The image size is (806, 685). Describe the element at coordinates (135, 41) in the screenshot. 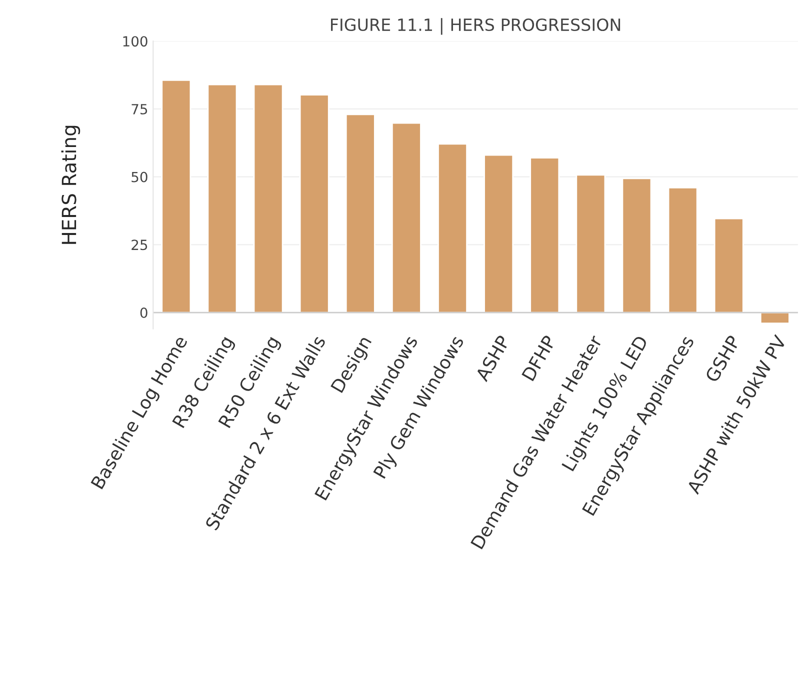

I see `y-tick-label: 100` at that location.